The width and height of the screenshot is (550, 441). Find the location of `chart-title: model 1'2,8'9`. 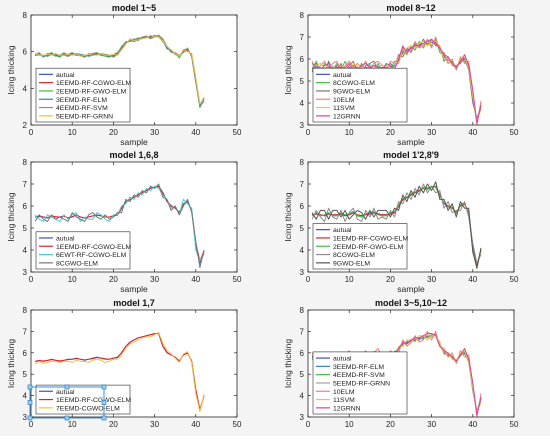

chart-title: model 1'2,8'9 is located at coordinates (411, 155).